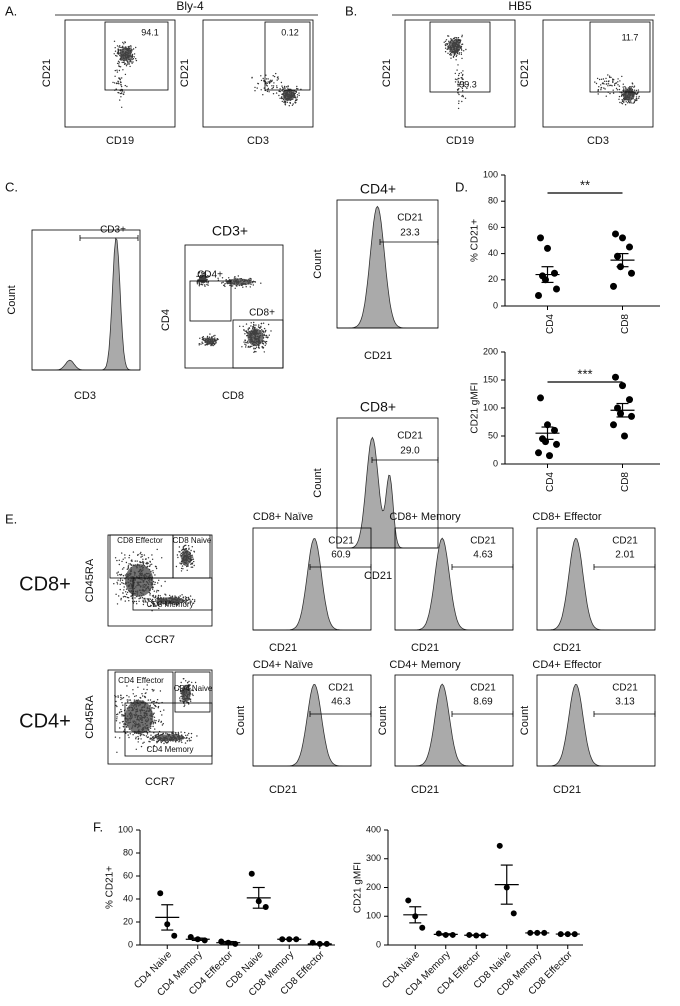 Image resolution: width=680 pixels, height=1006 pixels. Describe the element at coordinates (567, 665) in the screenshot. I see `plot-title: CD4+ Effector` at that location.